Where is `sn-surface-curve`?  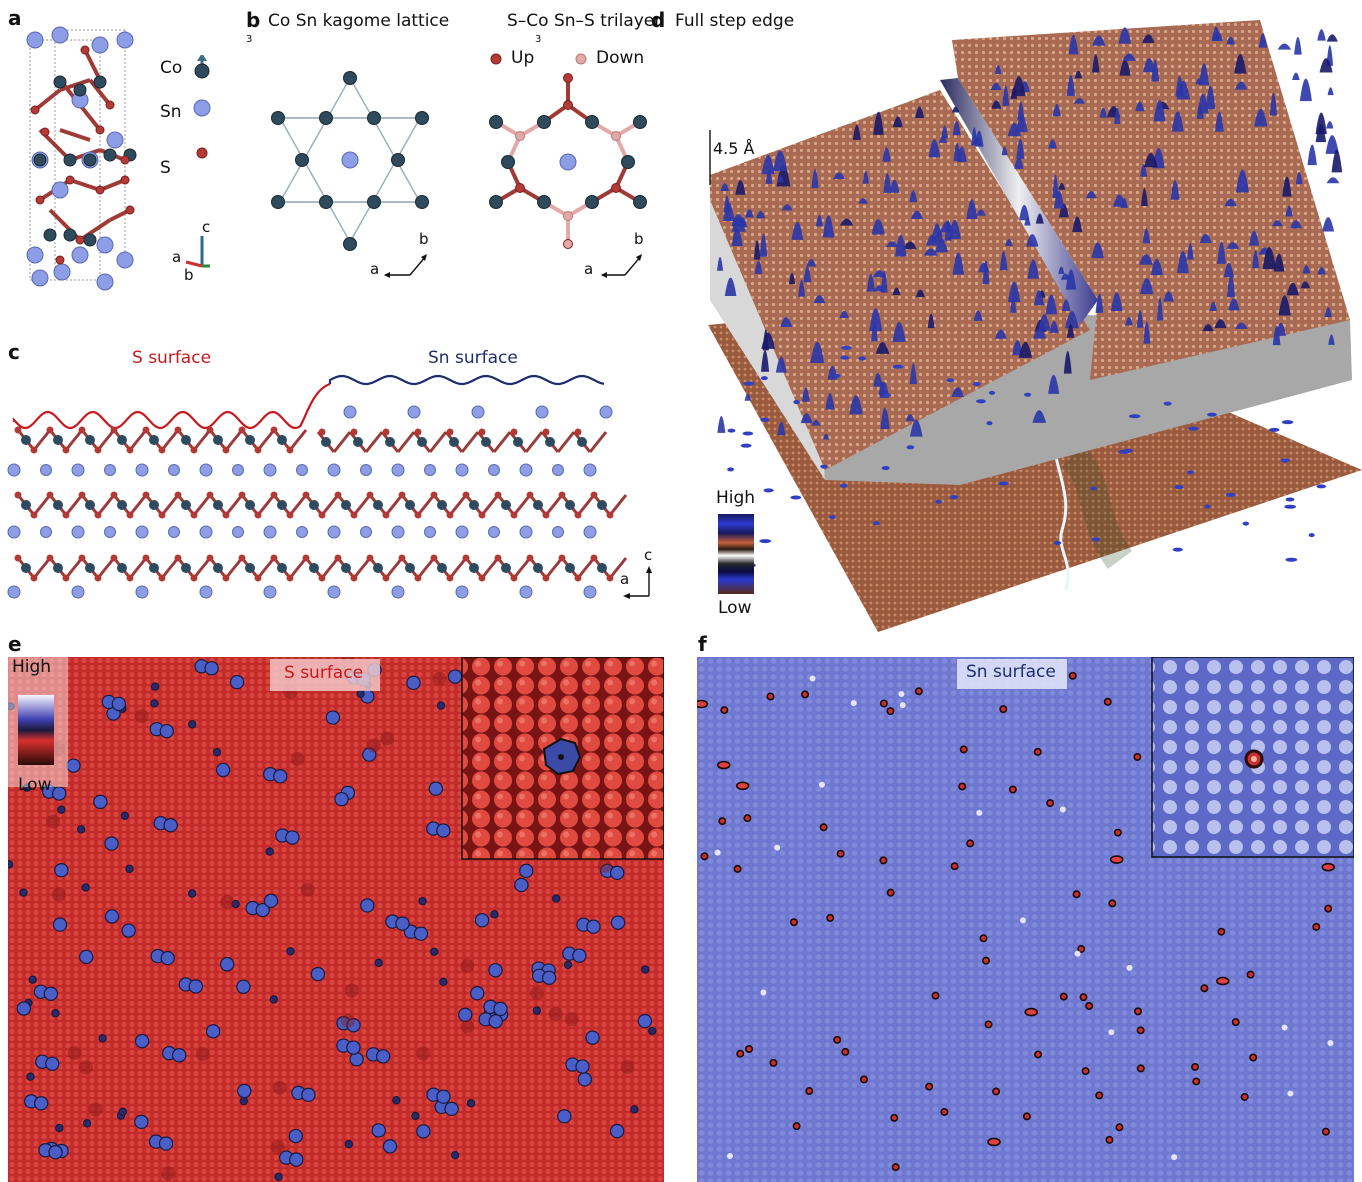
sn-surface-curve is located at coordinates (466, 380).